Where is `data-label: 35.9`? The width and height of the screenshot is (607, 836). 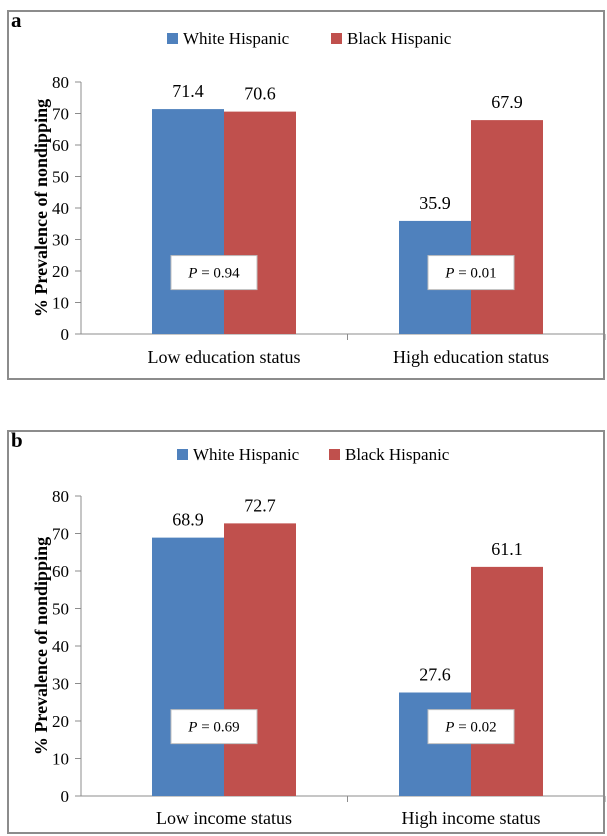 data-label: 35.9 is located at coordinates (435, 203).